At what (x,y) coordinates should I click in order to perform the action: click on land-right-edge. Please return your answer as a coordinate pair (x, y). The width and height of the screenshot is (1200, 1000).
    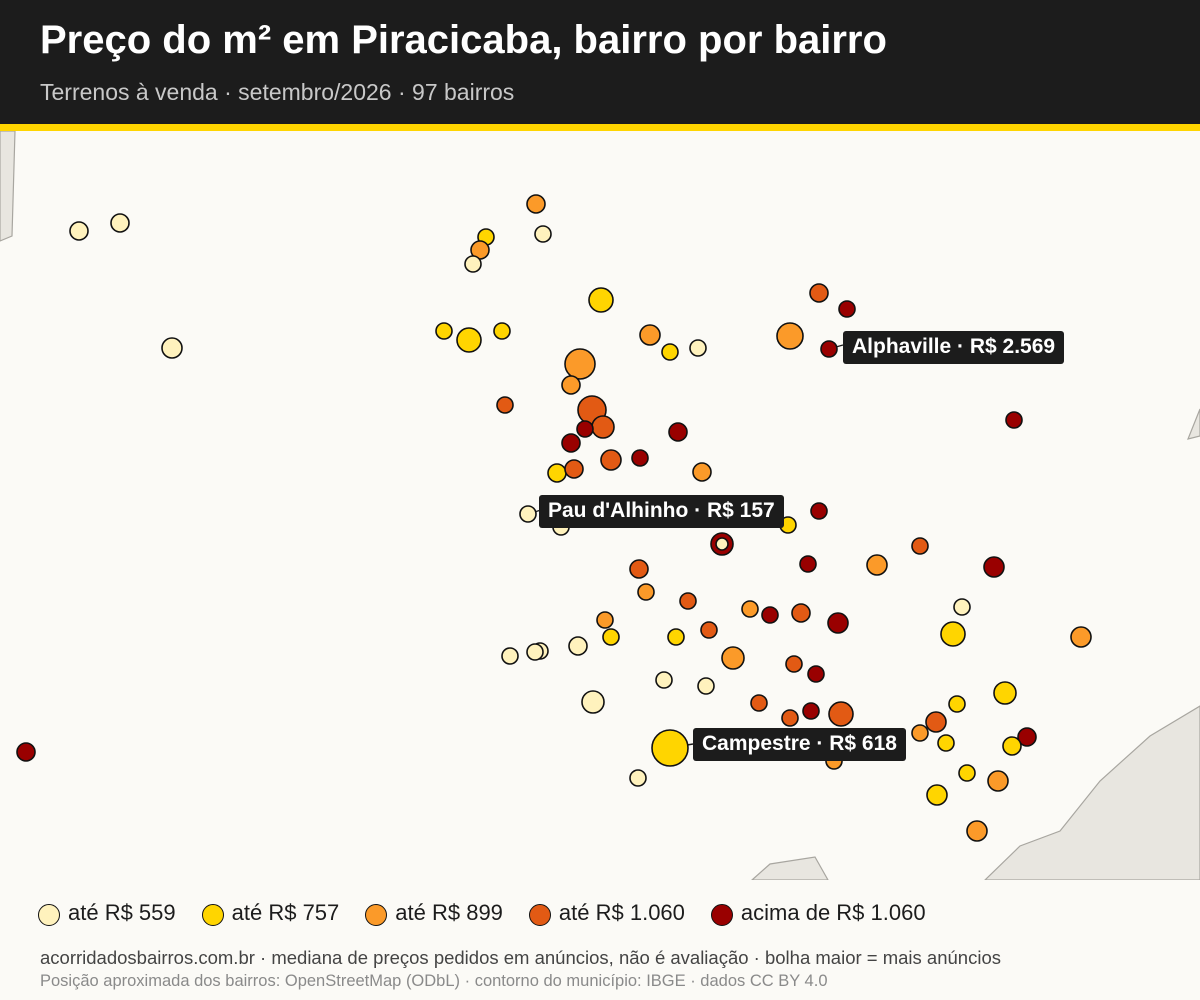
    Looking at the image, I should click on (1193, 424).